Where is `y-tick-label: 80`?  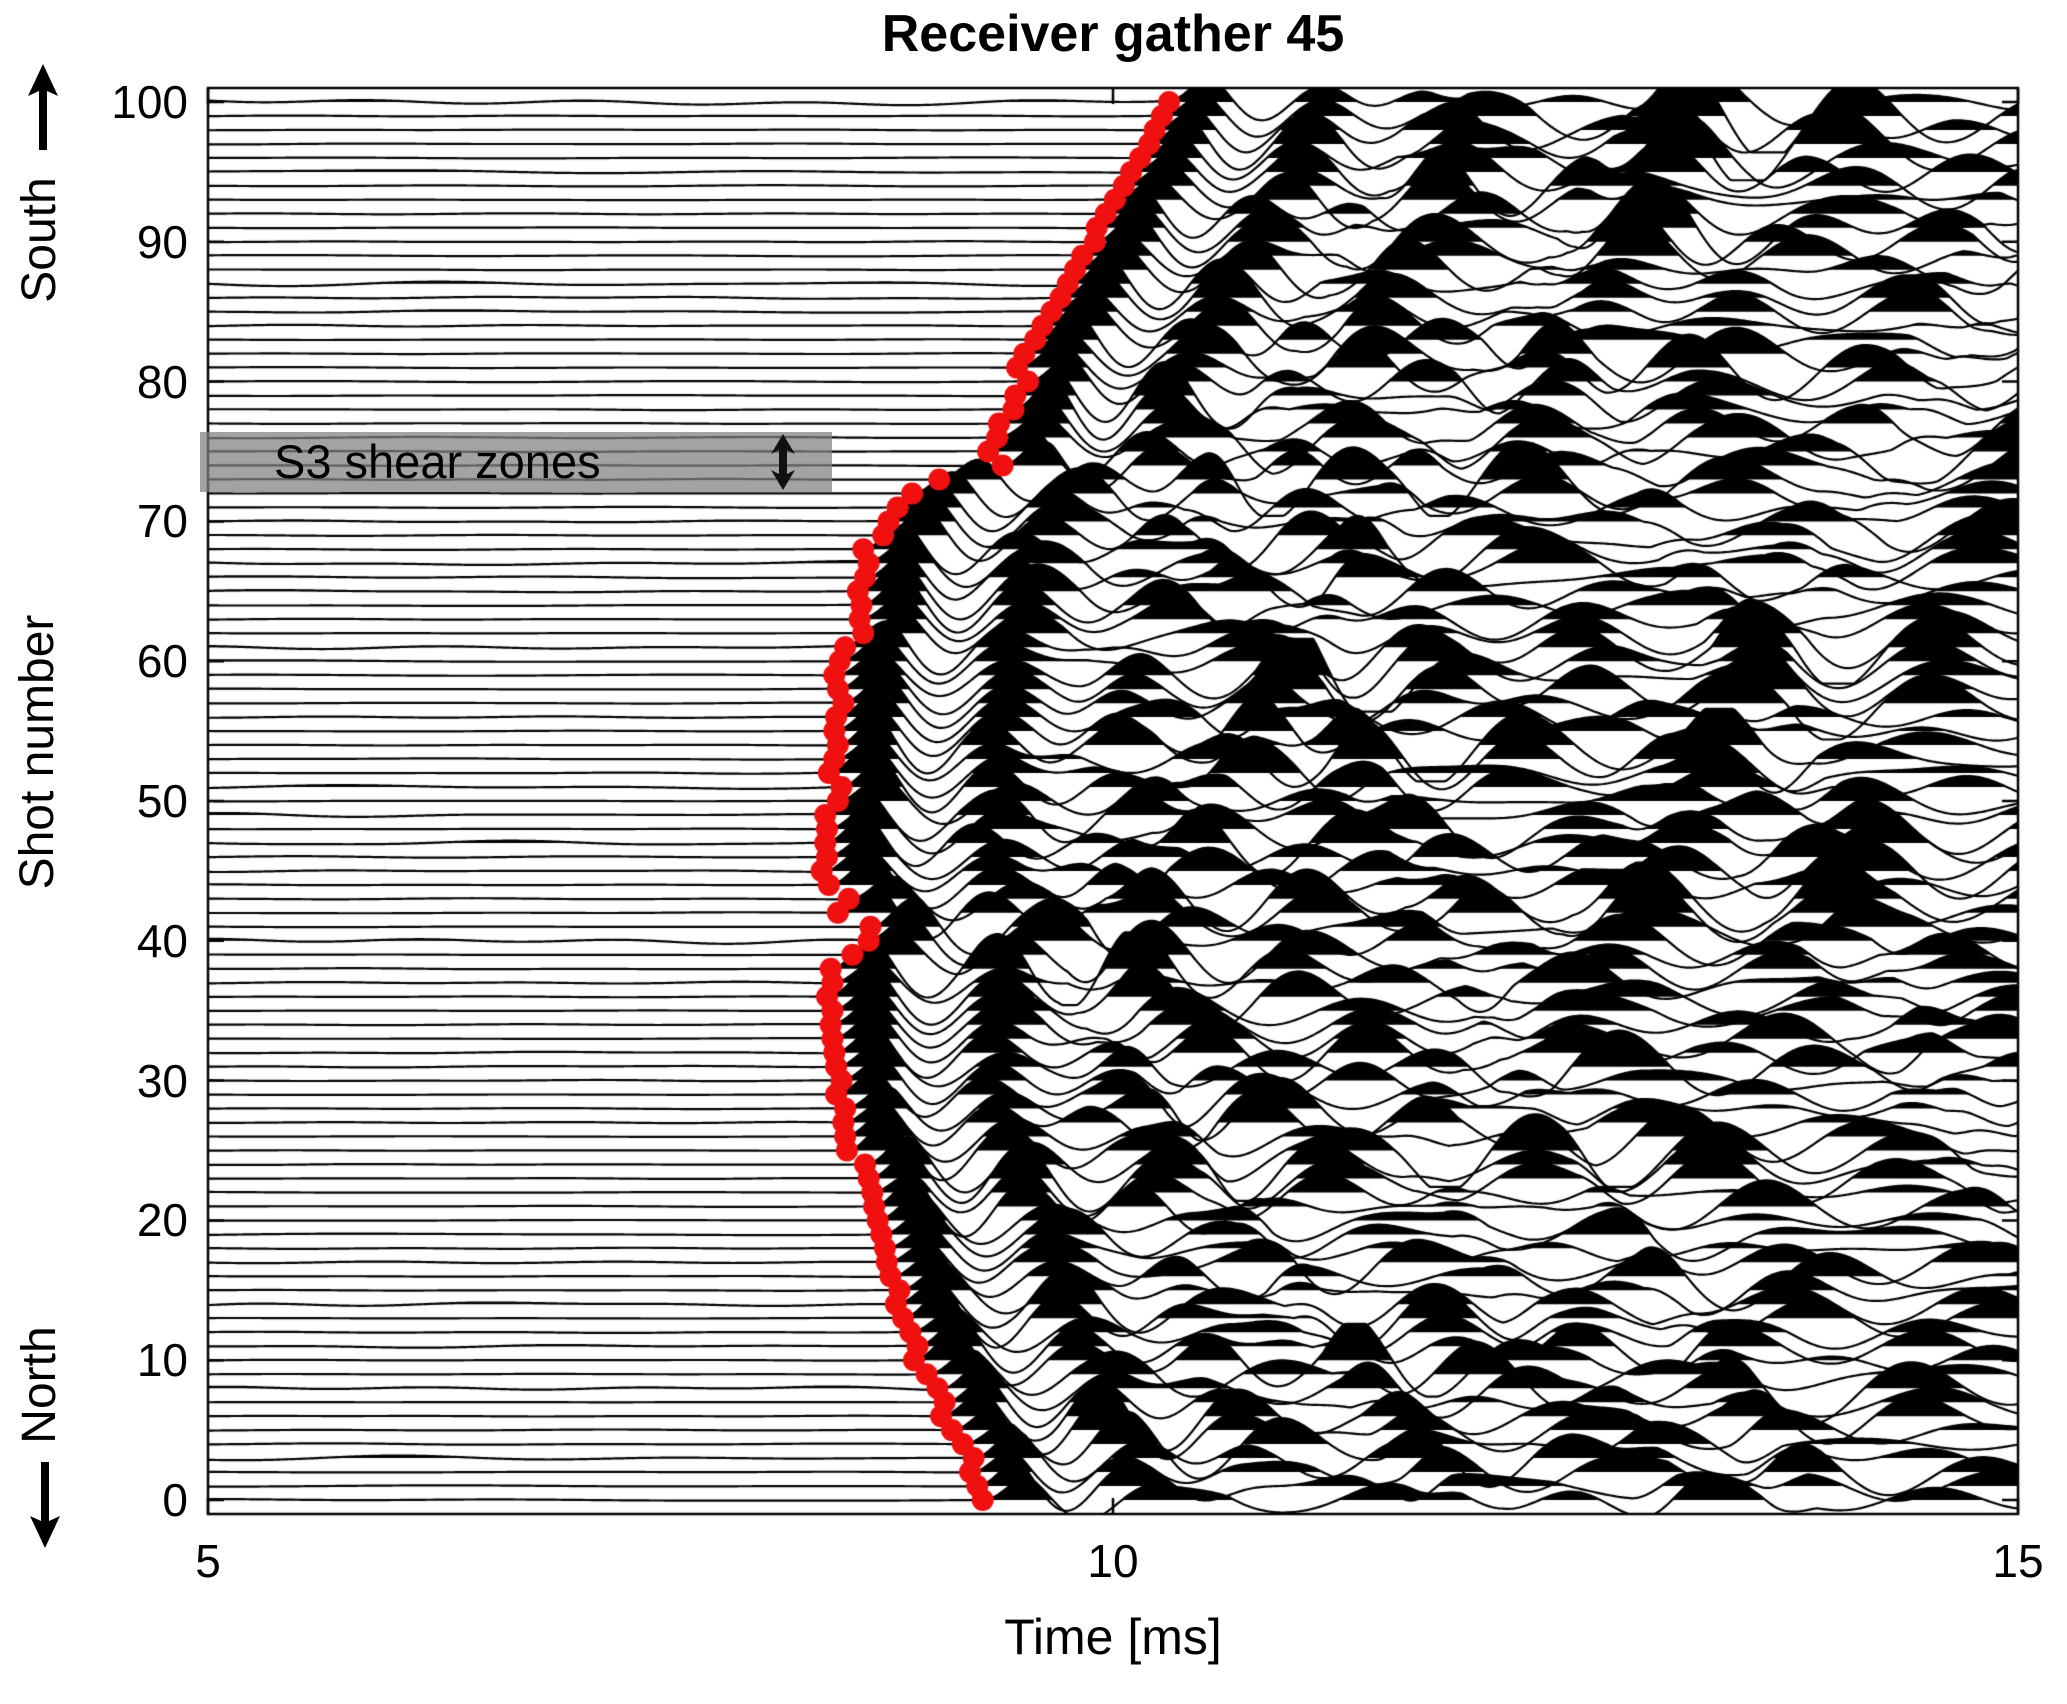
y-tick-label: 80 is located at coordinates (162, 381).